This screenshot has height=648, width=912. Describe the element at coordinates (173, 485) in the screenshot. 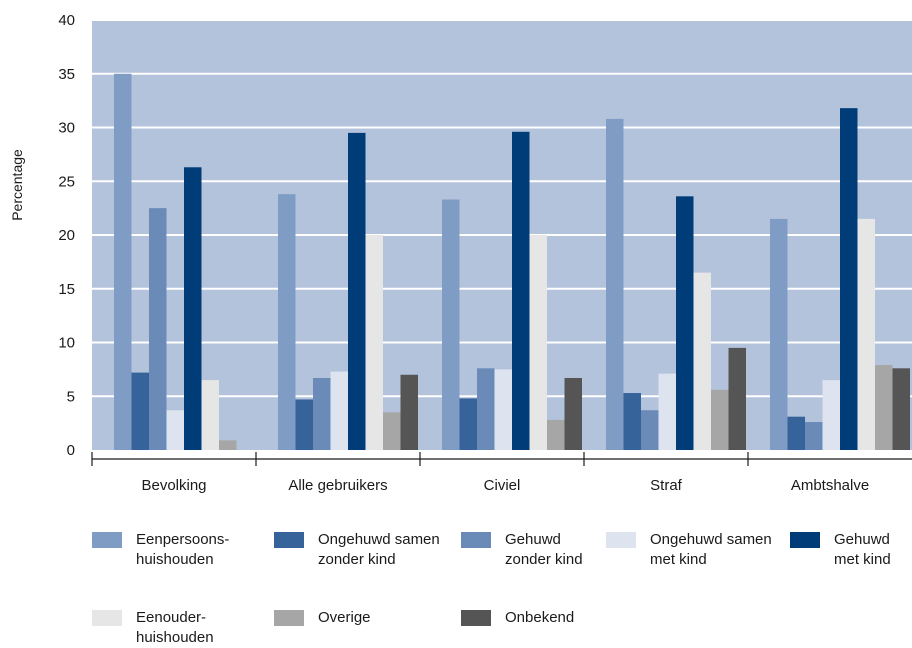

I see `x-tick-label: Bevolking` at that location.